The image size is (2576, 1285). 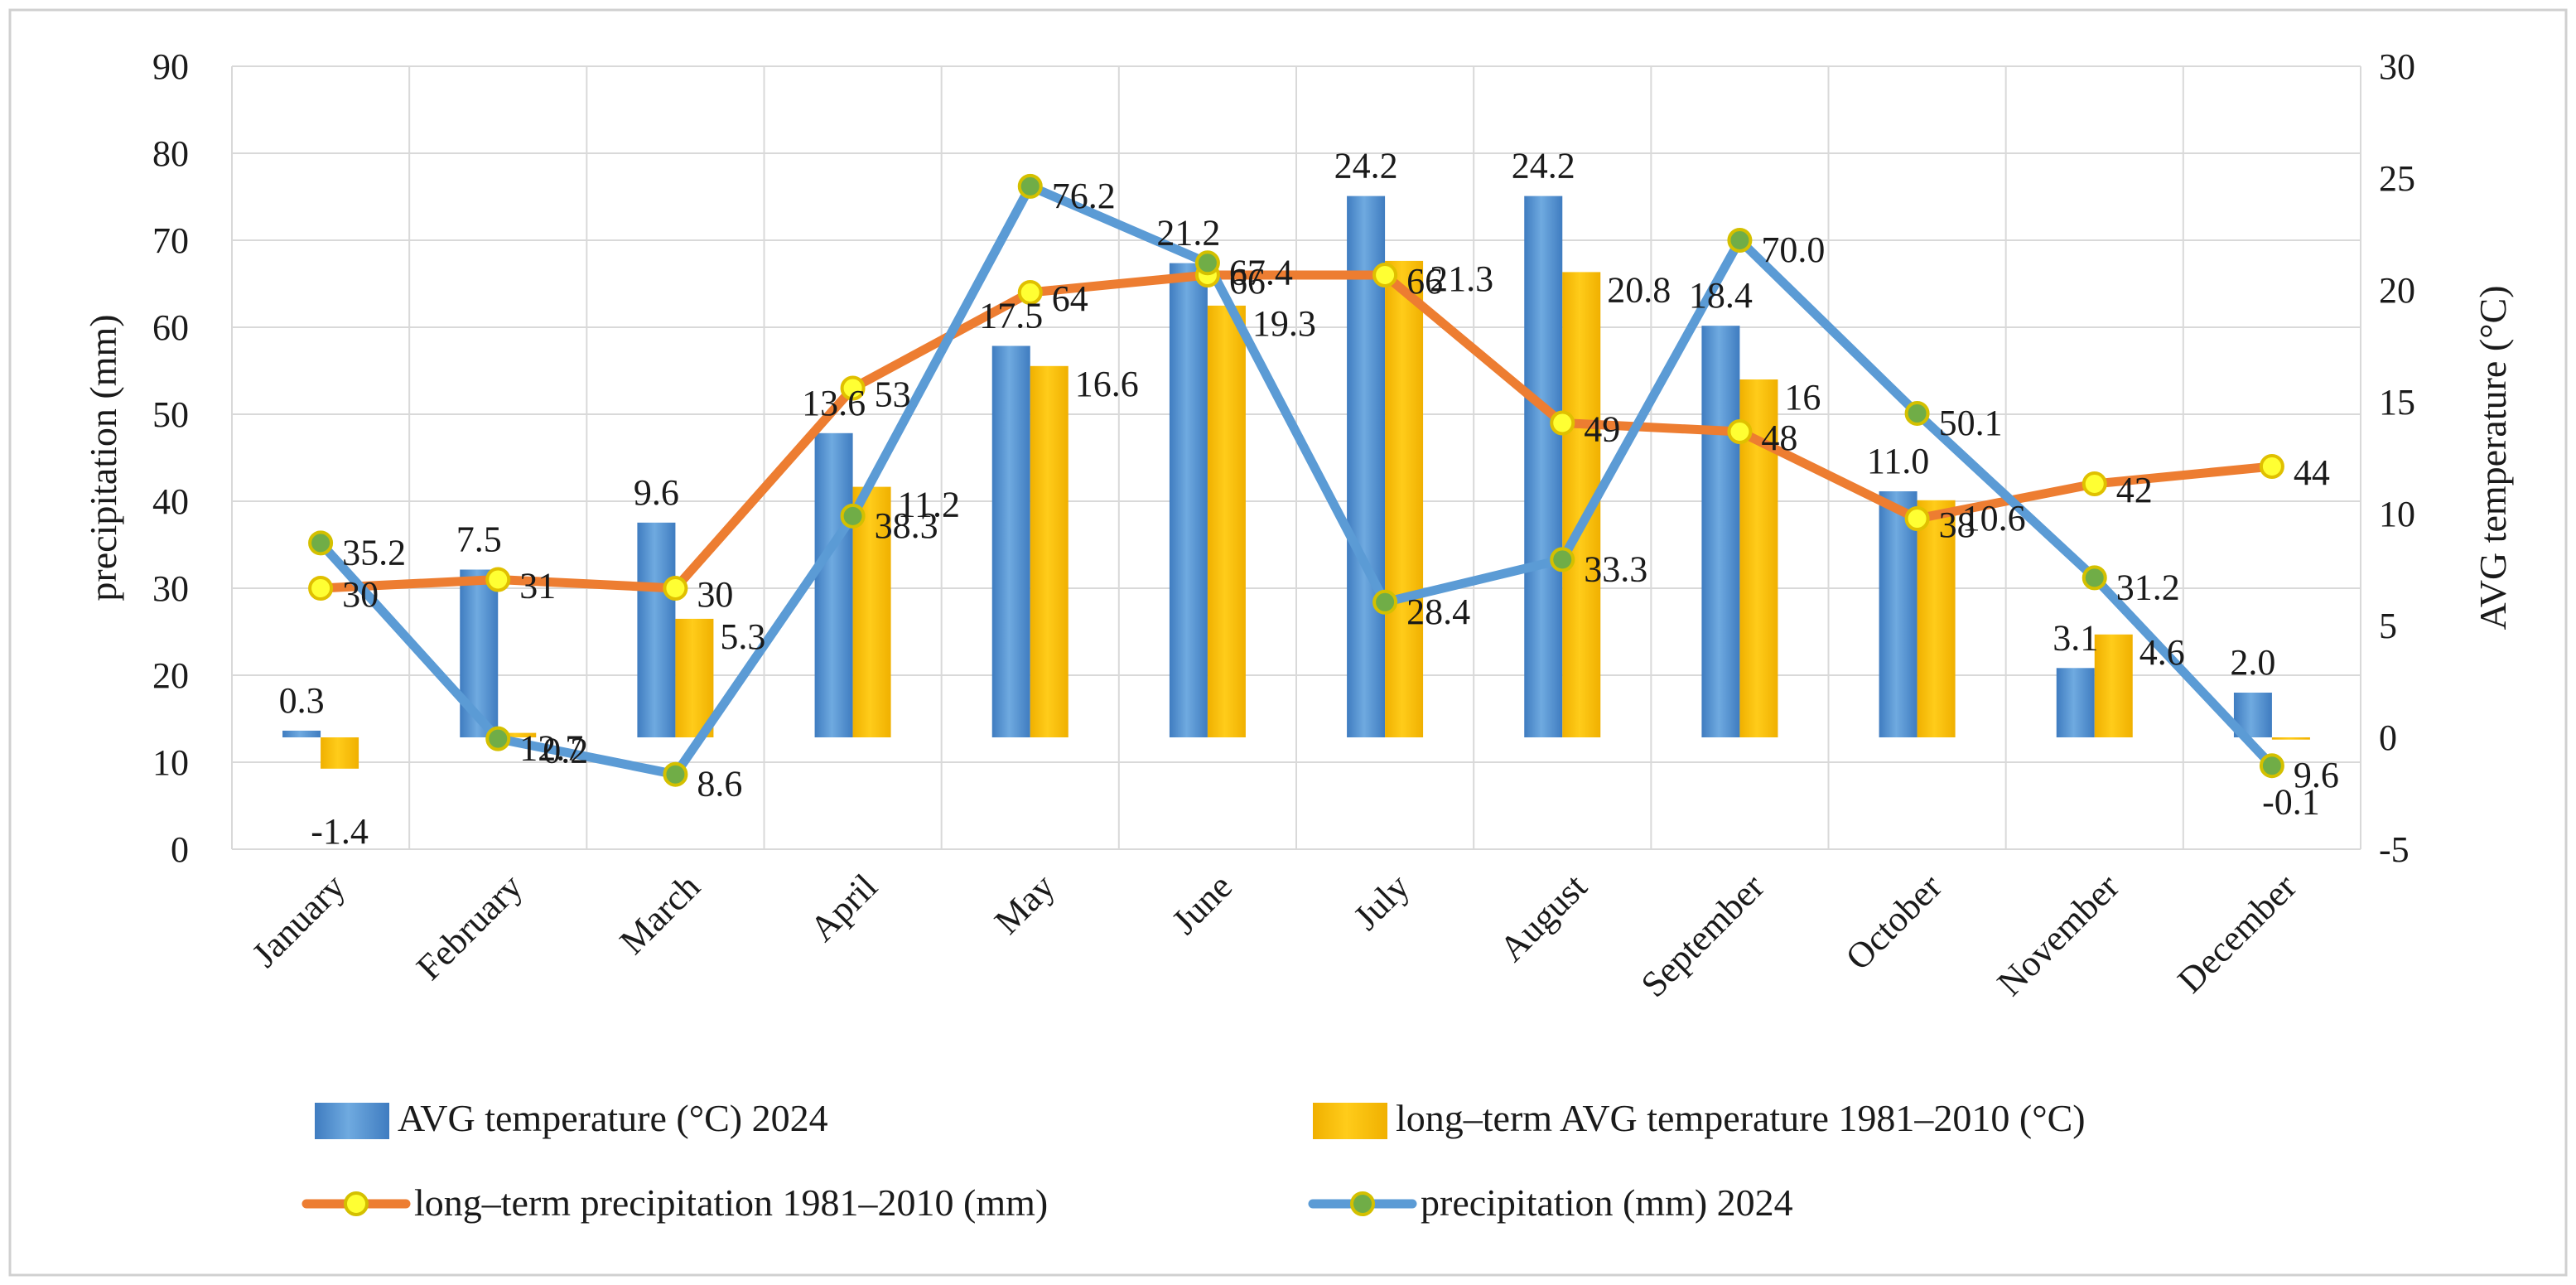 What do you see at coordinates (2291, 802) in the screenshot?
I see `temp-longterm-label: -0.1` at bounding box center [2291, 802].